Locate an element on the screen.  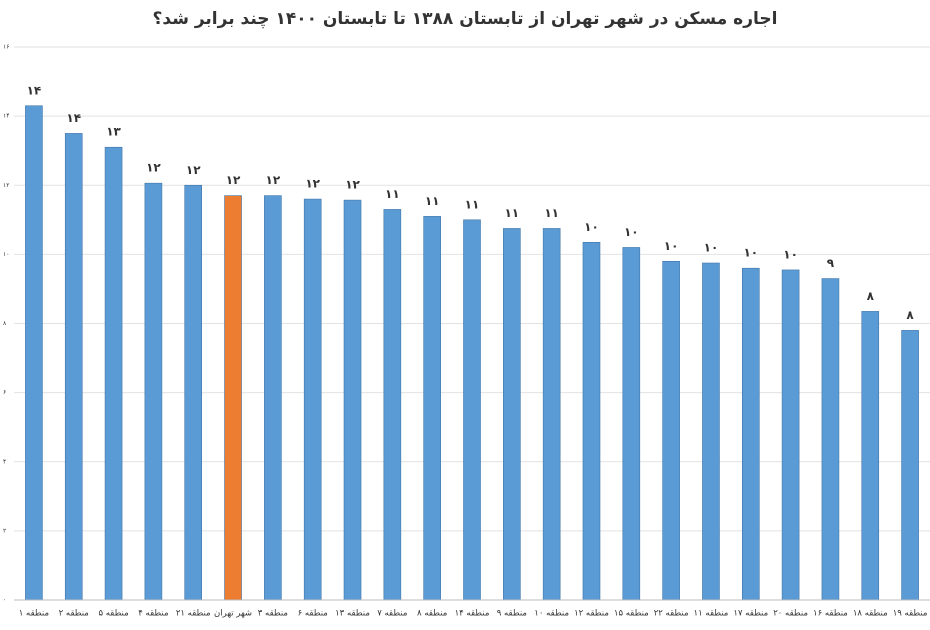
x-tick-label: منطقه ۱۷ is located at coordinates (750, 614).